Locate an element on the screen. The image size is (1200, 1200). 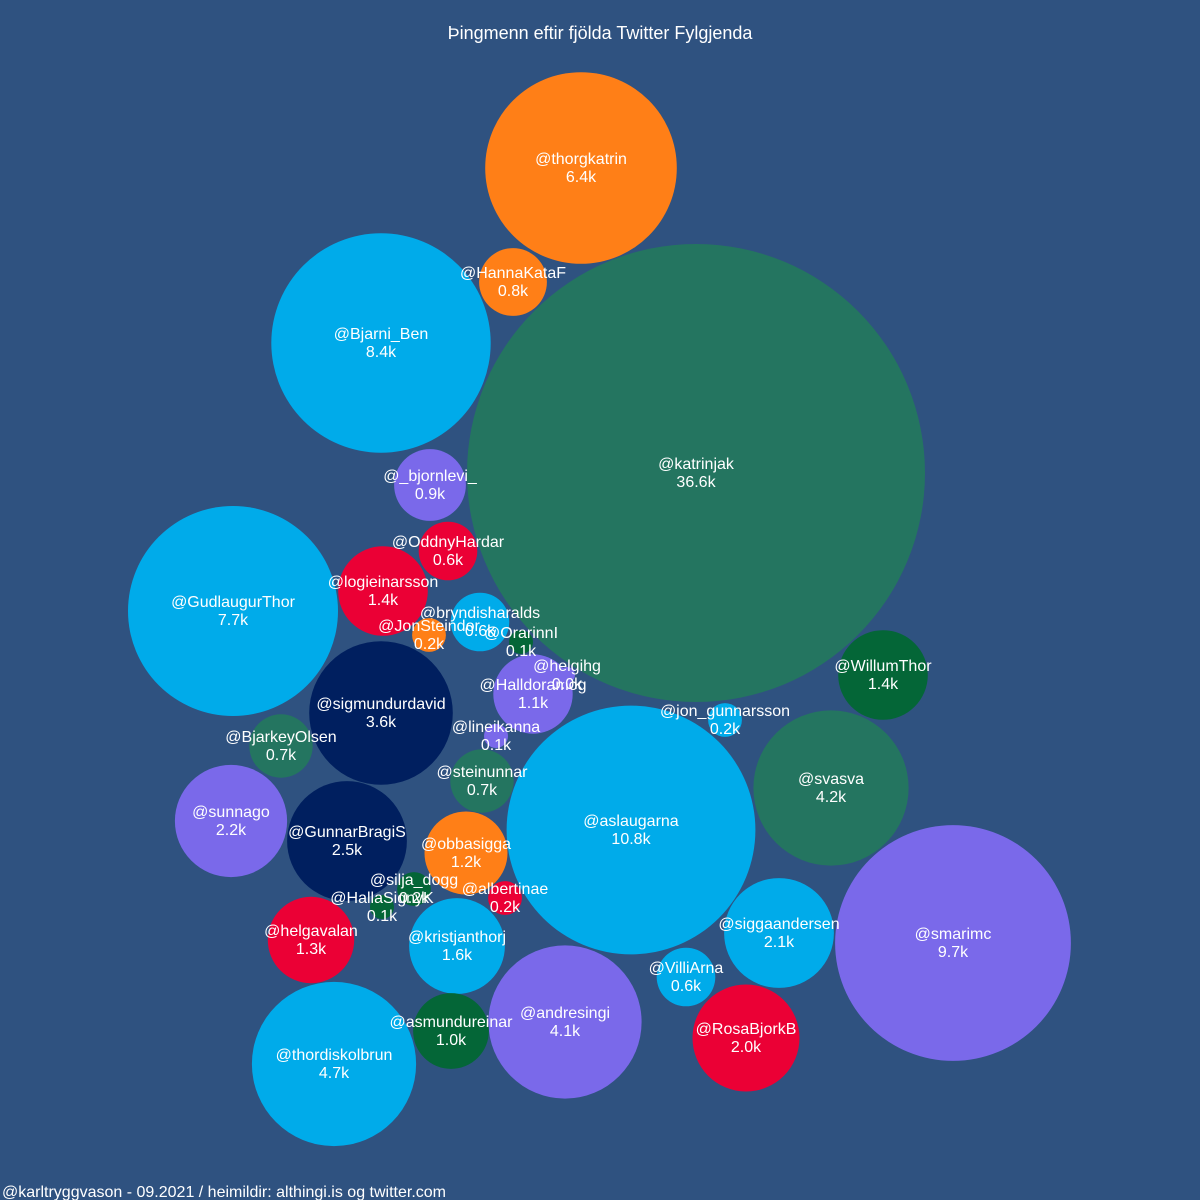
bubble-circle-svasva is located at coordinates (831, 788).